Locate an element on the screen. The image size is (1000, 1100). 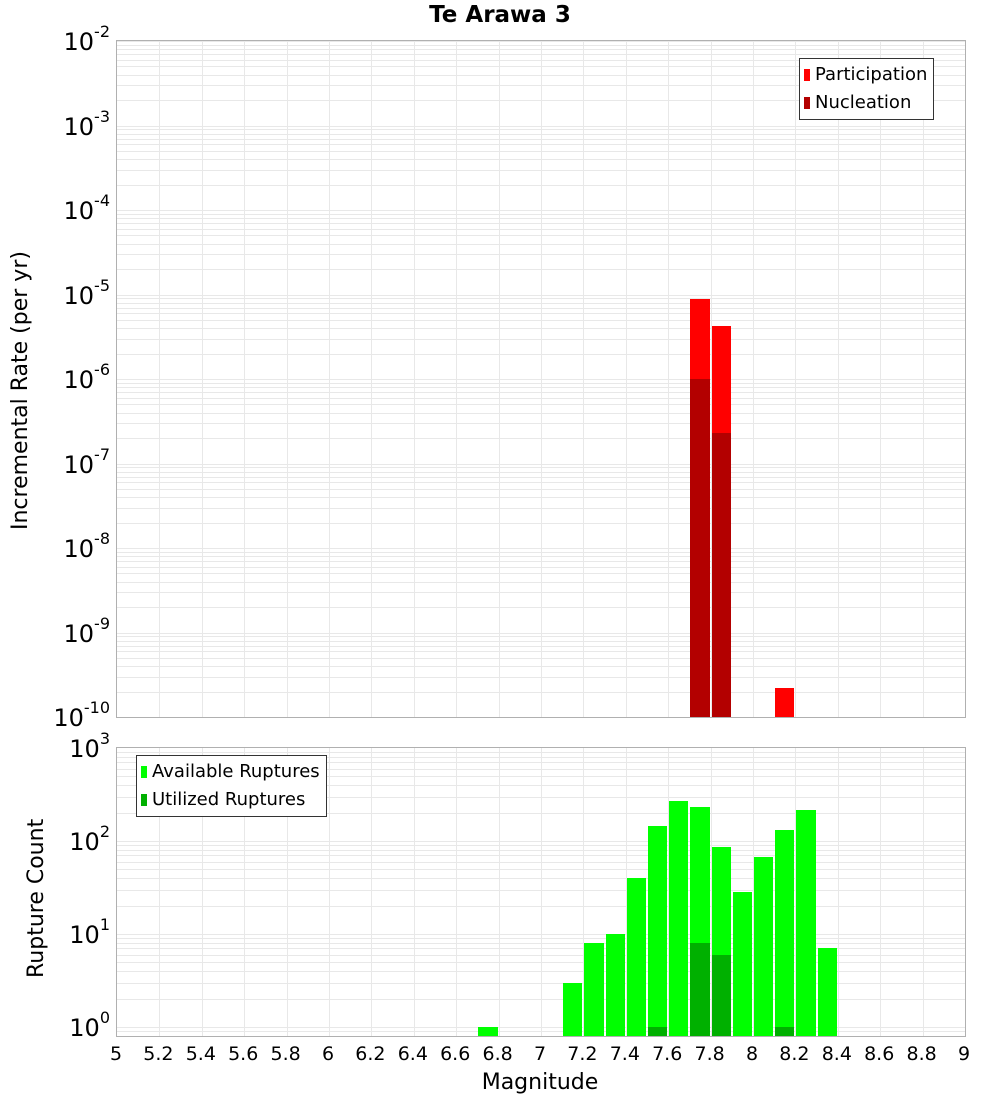
x-tick-label: 5.8 is located at coordinates (285, 1054).